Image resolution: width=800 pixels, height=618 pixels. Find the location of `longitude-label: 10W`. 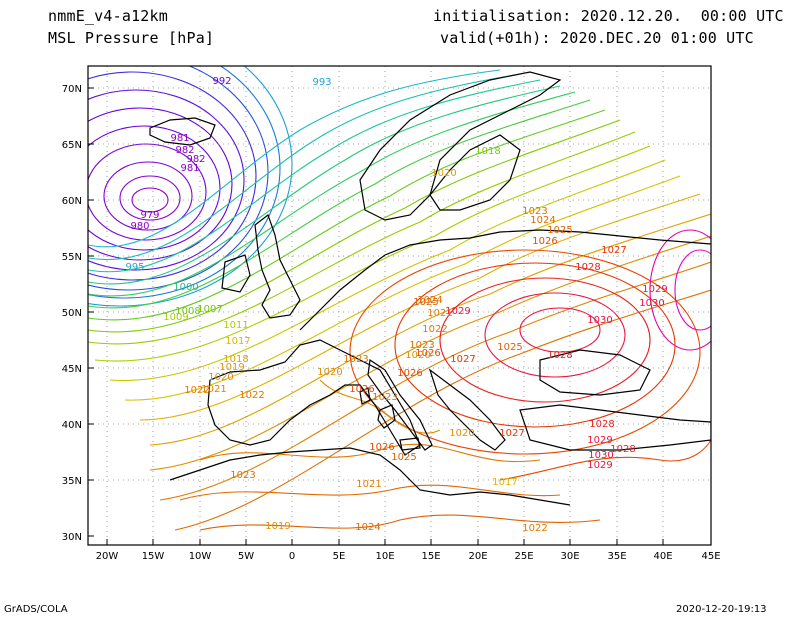

longitude-label: 10W is located at coordinates (200, 556).